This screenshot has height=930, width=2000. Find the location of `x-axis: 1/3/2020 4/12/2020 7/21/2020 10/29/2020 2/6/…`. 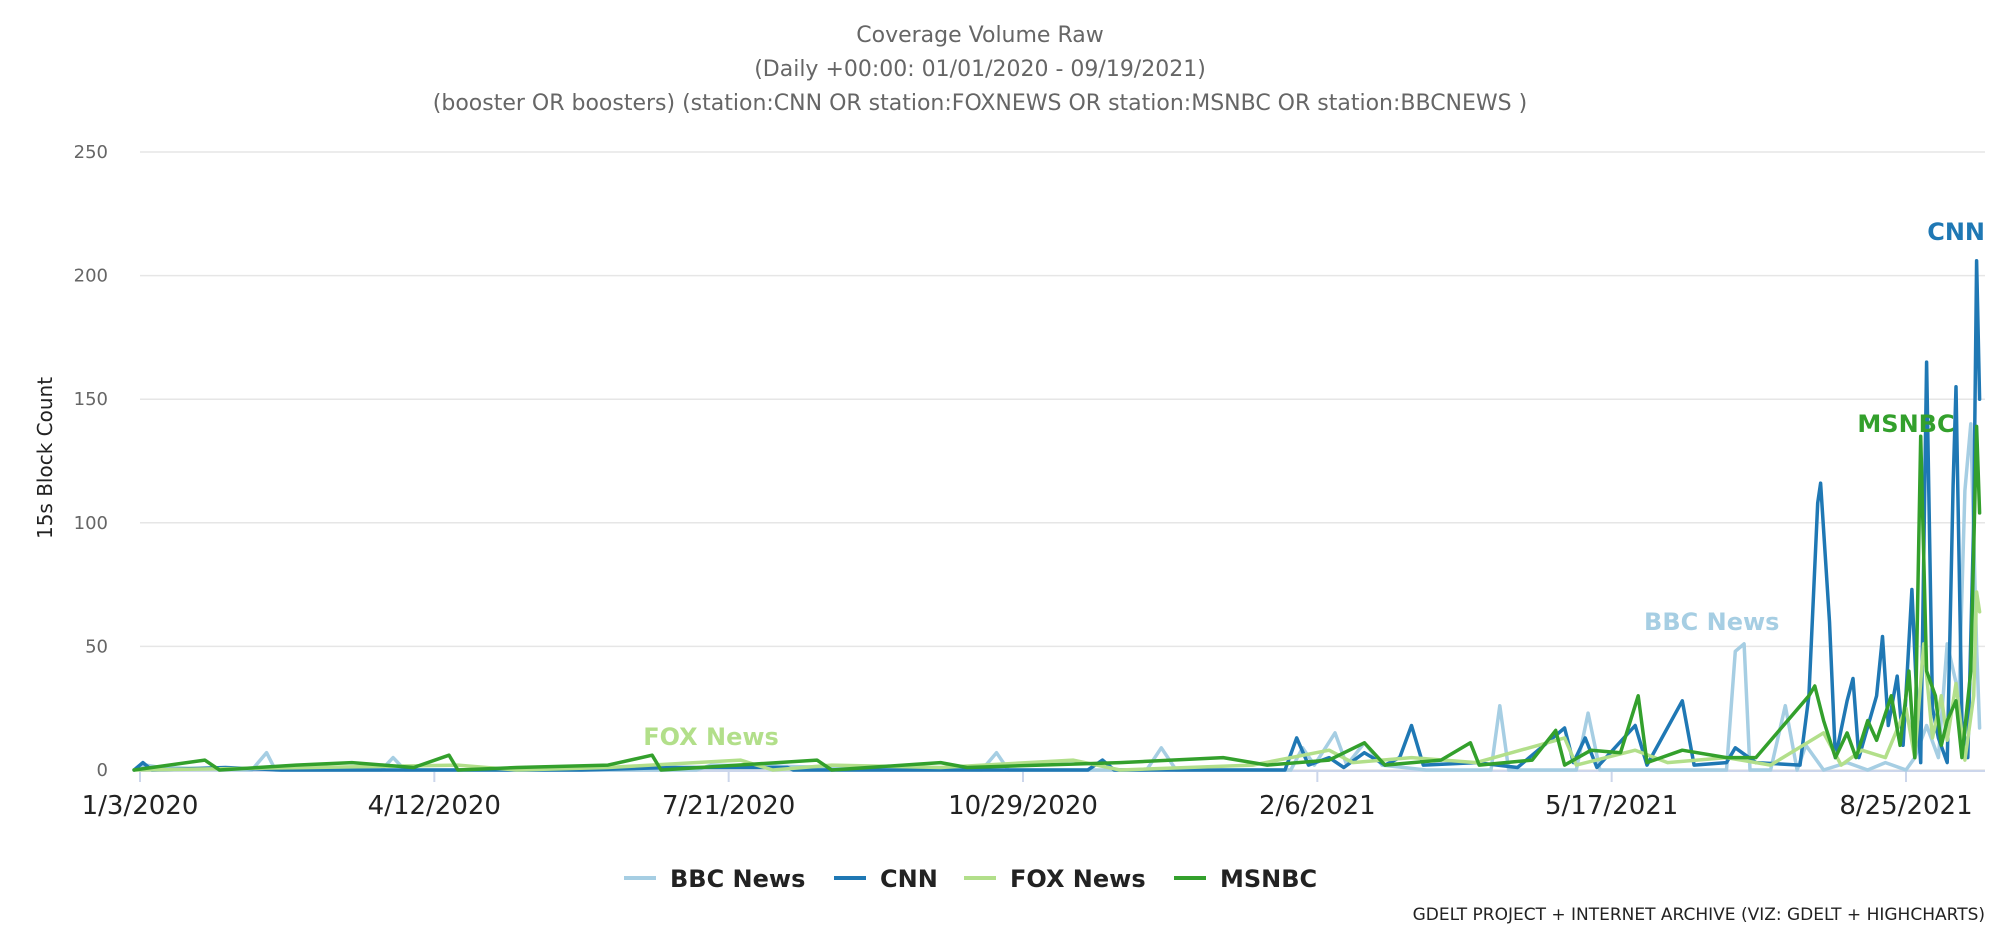

x-axis: 1/3/2020 4/12/2020 7/21/2020 10/29/2020 2/6/… is located at coordinates (1033, 795).